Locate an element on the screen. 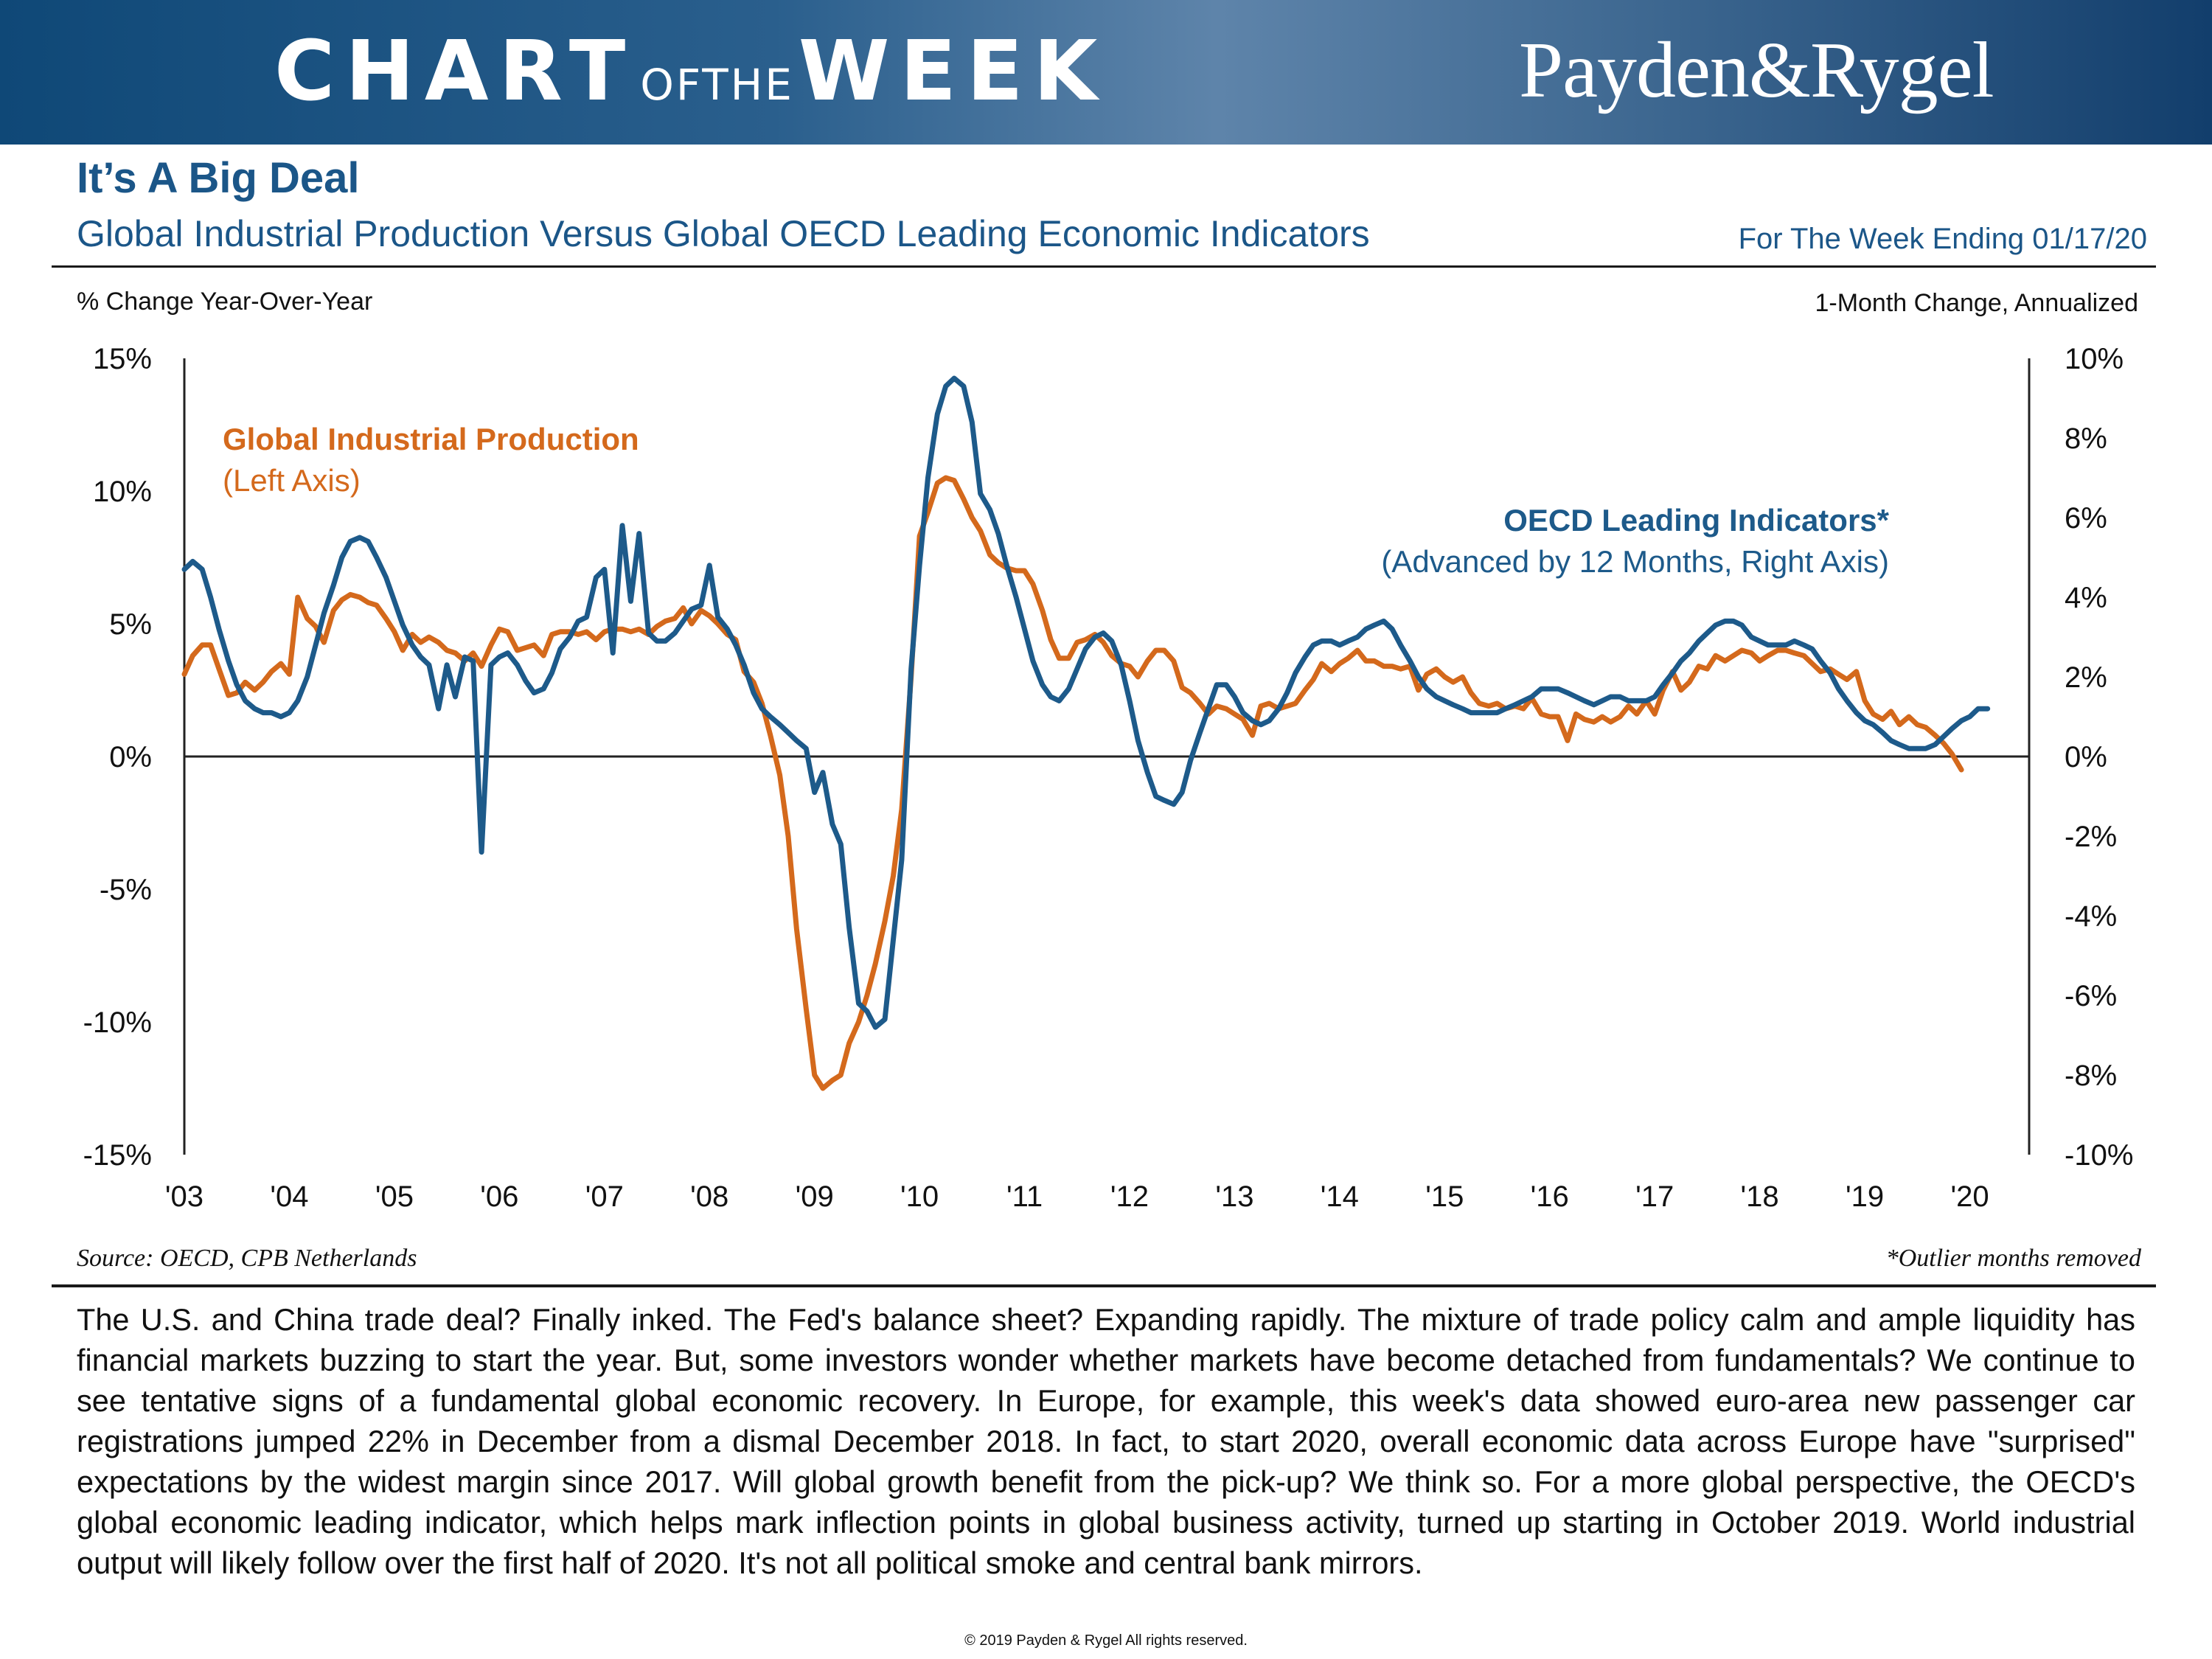 Image resolution: width=2212 pixels, height=1659 pixels. source-note: Source: OECD, CPB Netherlands is located at coordinates (247, 1258).